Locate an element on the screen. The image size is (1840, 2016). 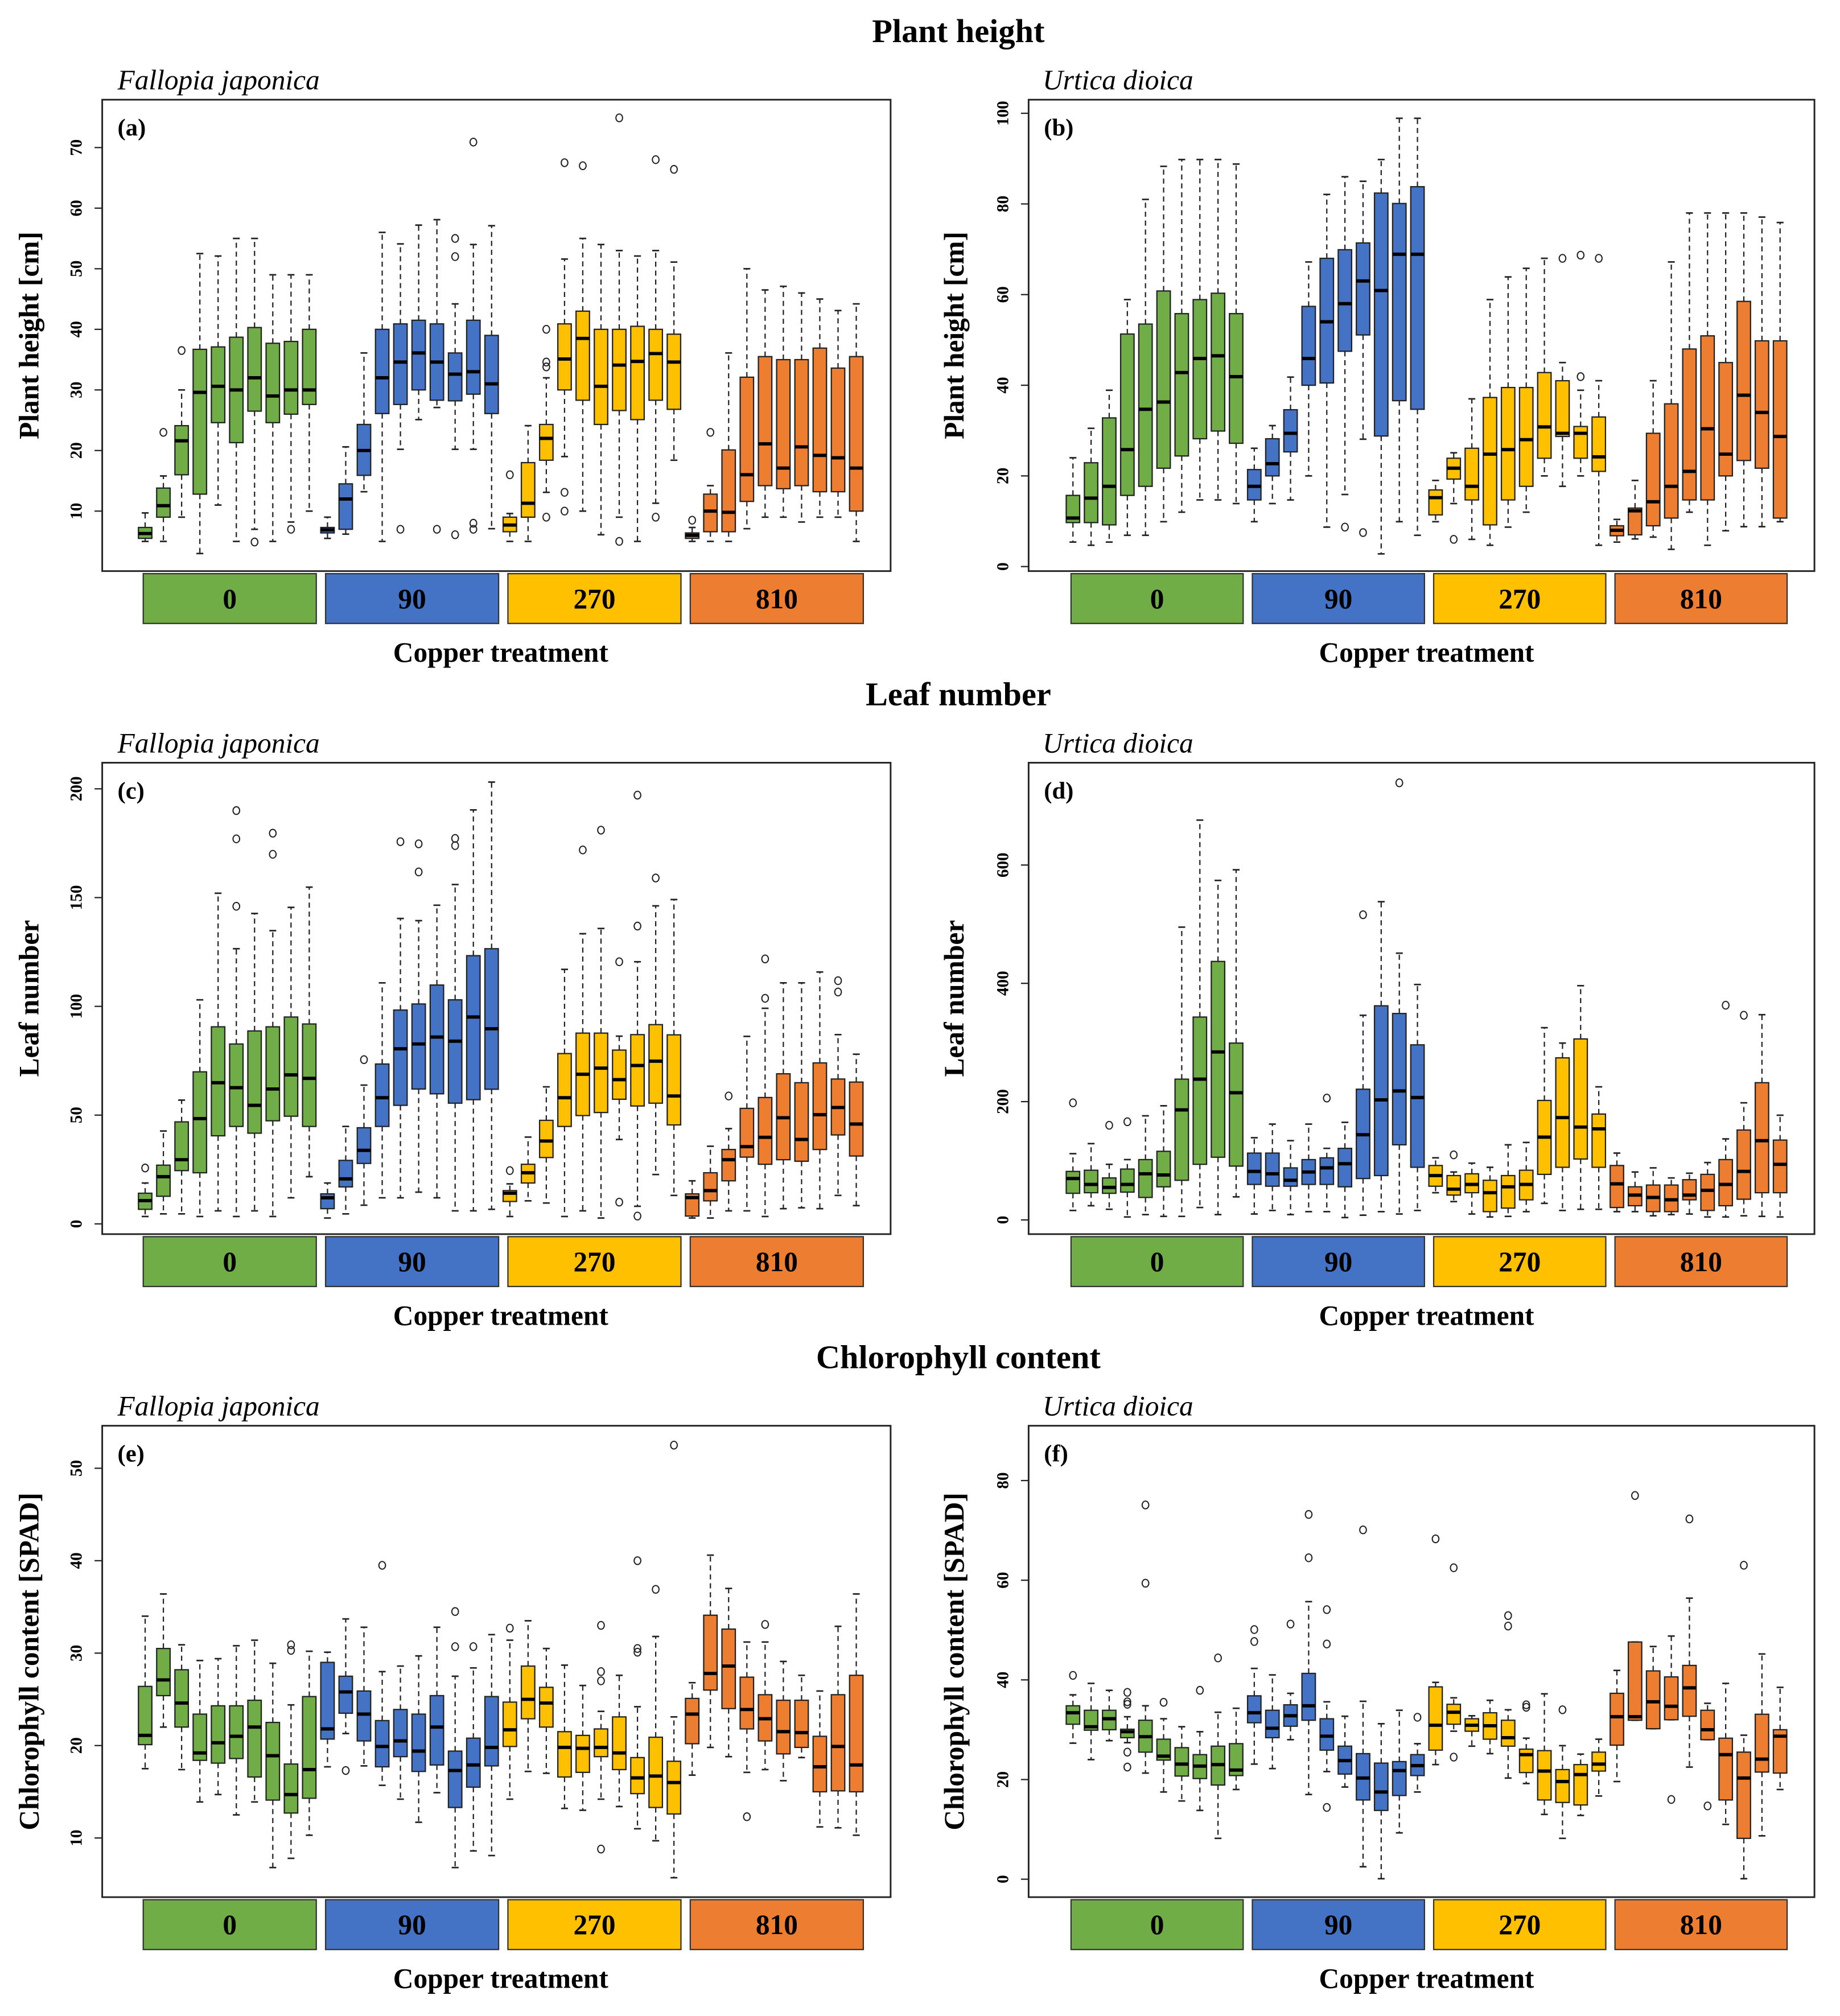
y-tick-label: 60 is located at coordinates (77, 208).